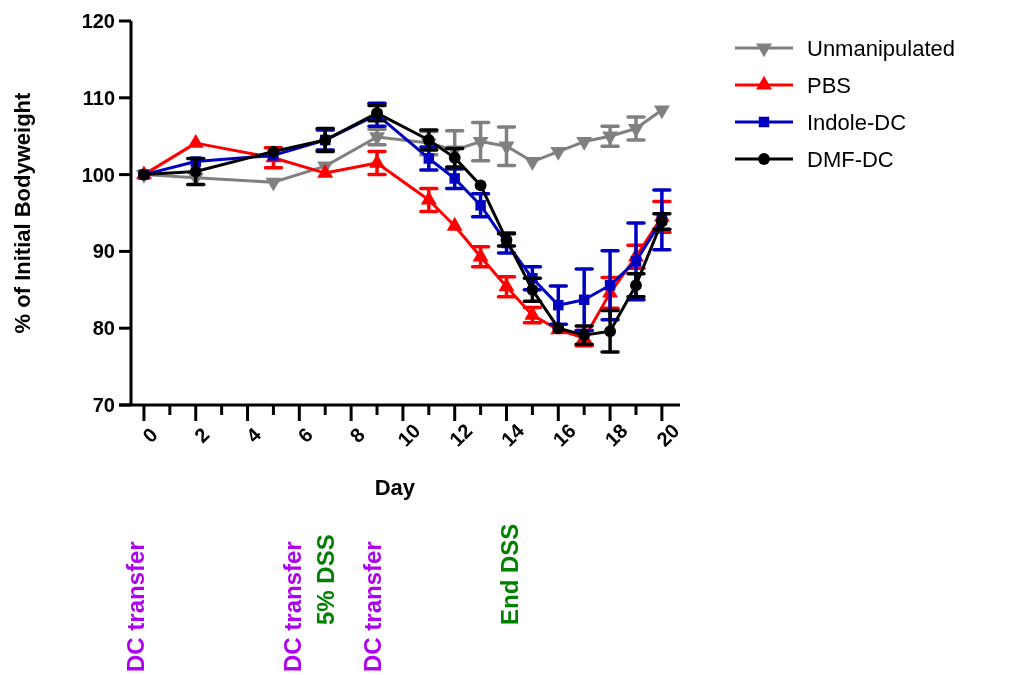 Image resolution: width=1011 pixels, height=675 pixels. Describe the element at coordinates (103, 251) in the screenshot. I see `y-tick-label: 90` at that location.